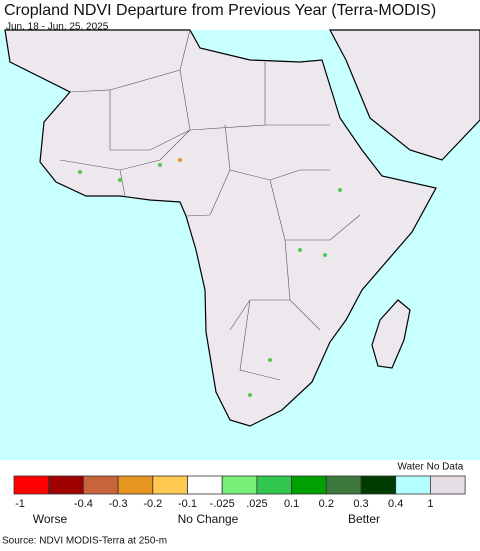  Describe the element at coordinates (20, 504) in the screenshot. I see `legend-label: -1` at that location.